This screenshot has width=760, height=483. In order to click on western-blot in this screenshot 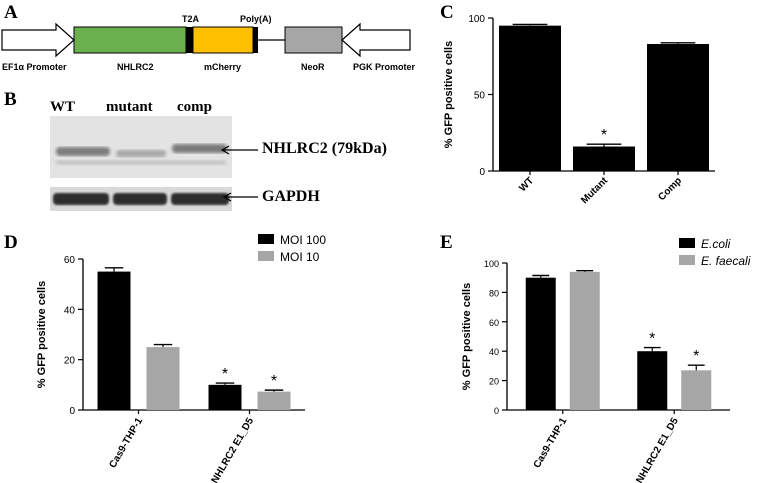, I will do `click(154, 163)`.